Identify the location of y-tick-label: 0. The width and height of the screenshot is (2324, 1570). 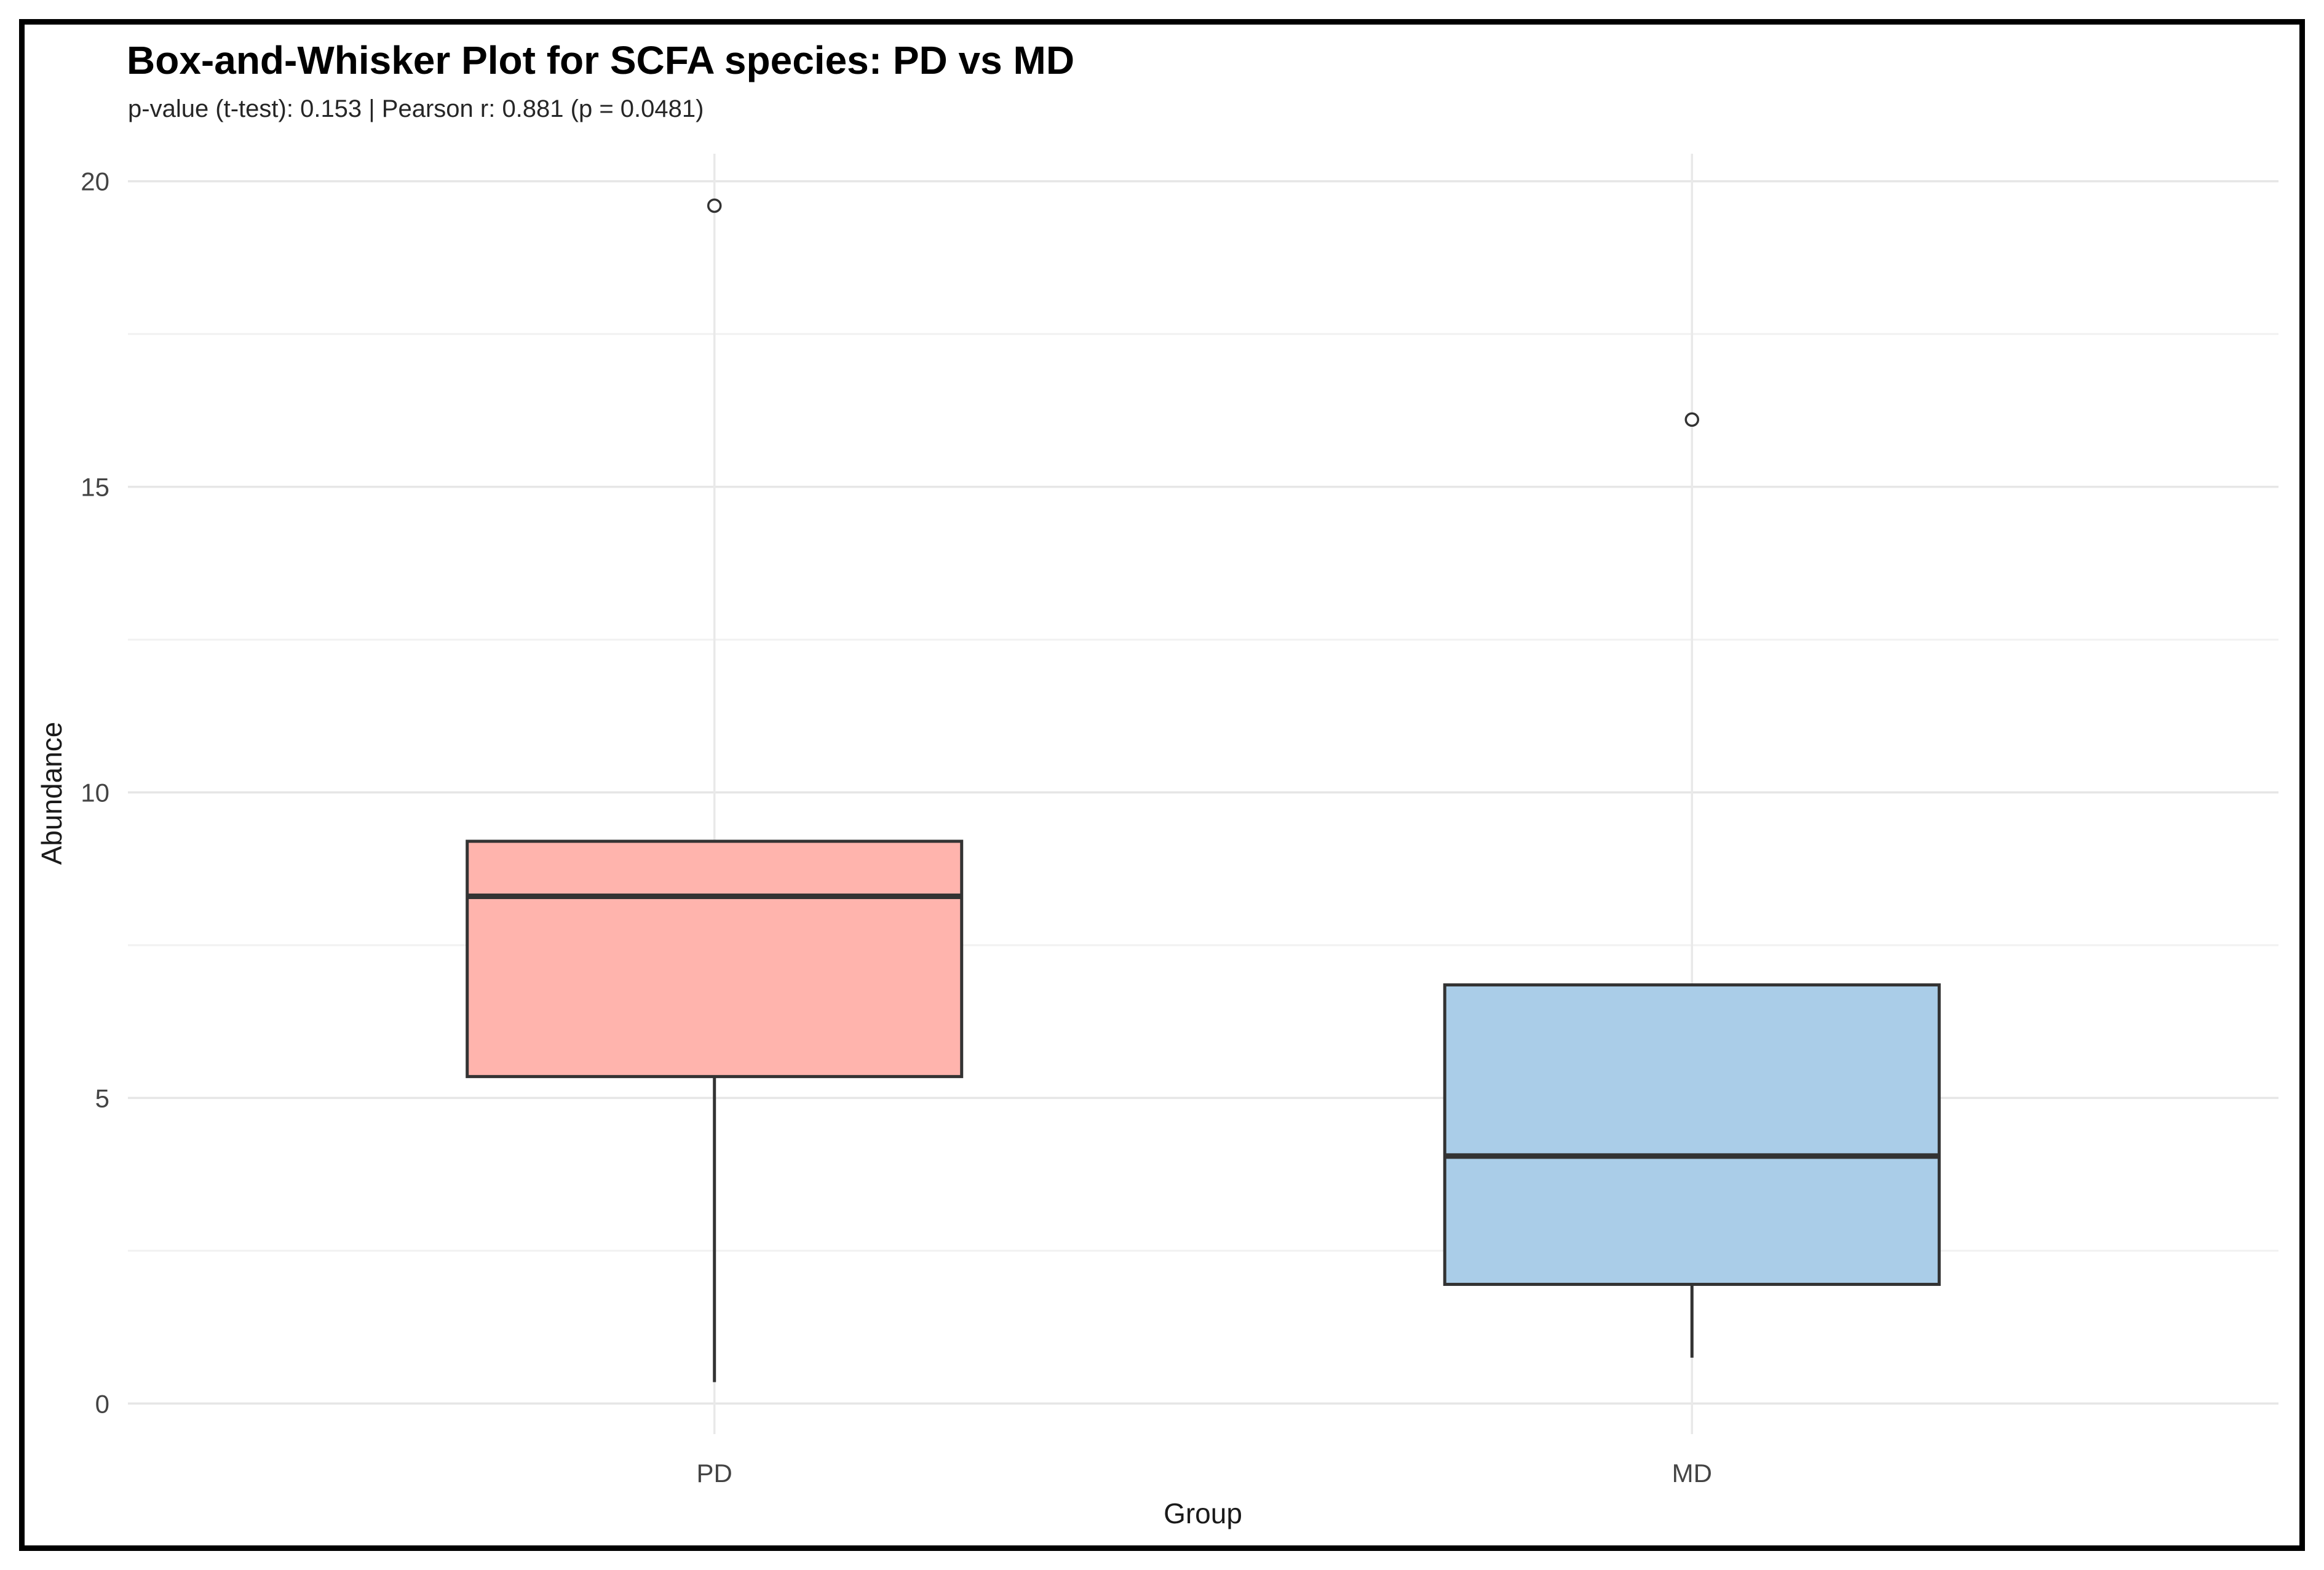
(102, 1403).